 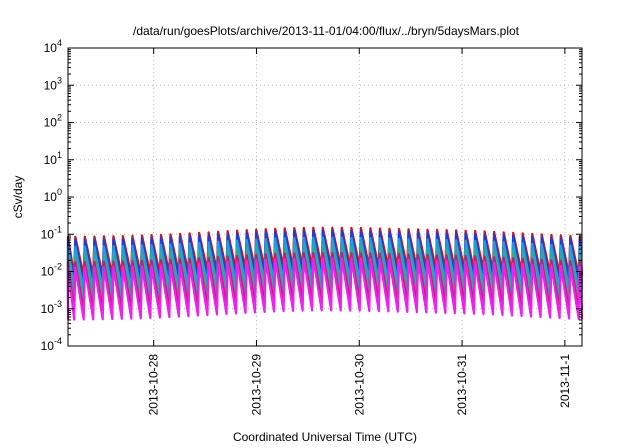 I want to click on series-line, so click(x=325, y=289).